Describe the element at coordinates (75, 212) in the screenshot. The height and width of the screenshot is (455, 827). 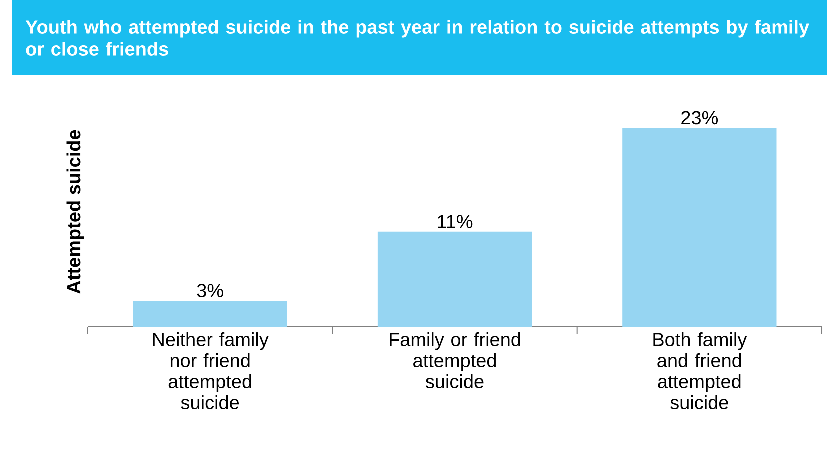
I see `y-axis-title: Attempted suicide` at that location.